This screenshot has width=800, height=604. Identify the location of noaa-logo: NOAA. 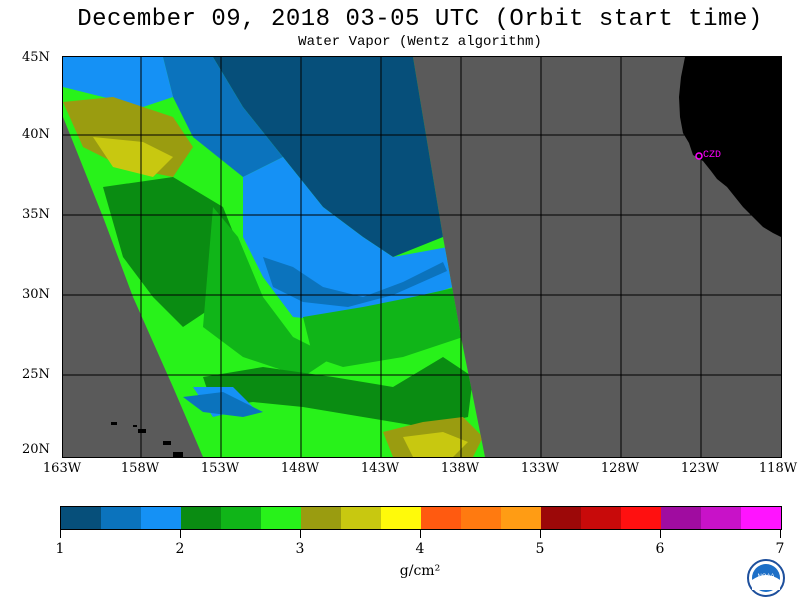
(766, 578).